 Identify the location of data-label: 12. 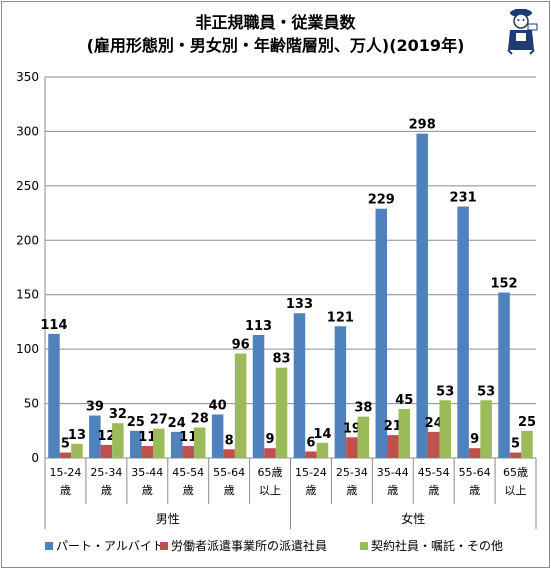
(106, 436).